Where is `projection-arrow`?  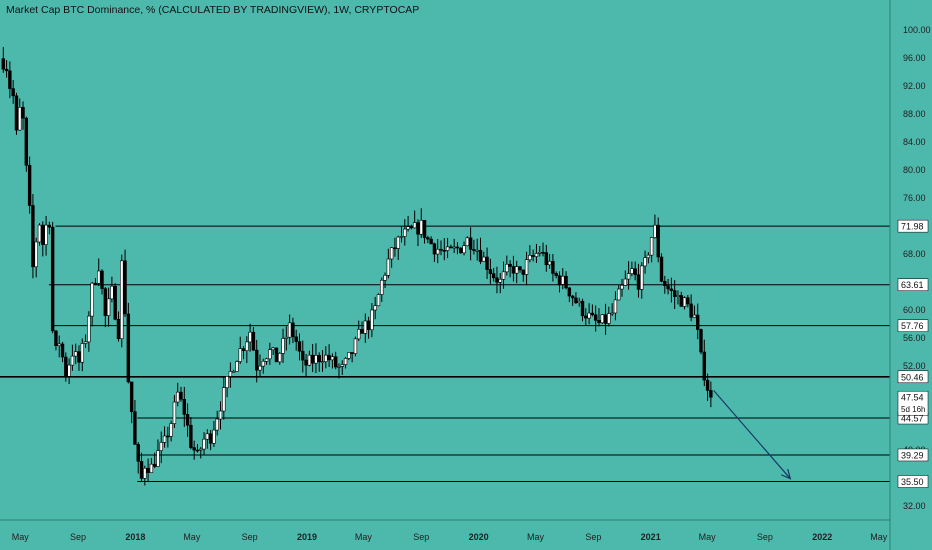 projection-arrow is located at coordinates (752, 435).